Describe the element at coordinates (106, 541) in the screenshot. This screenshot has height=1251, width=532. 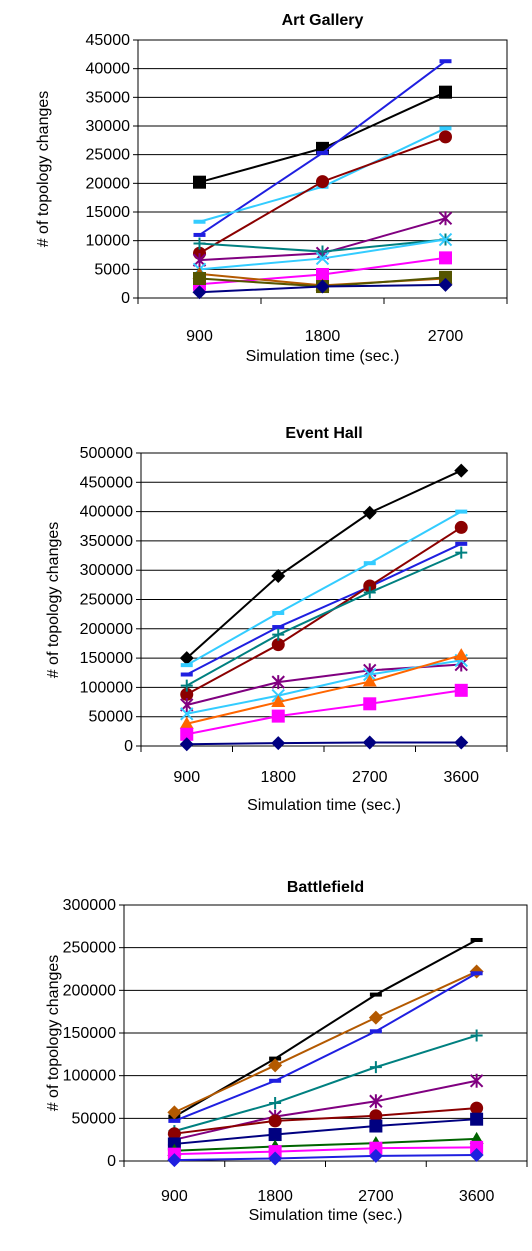
I see `y-tick-label: 350000` at that location.